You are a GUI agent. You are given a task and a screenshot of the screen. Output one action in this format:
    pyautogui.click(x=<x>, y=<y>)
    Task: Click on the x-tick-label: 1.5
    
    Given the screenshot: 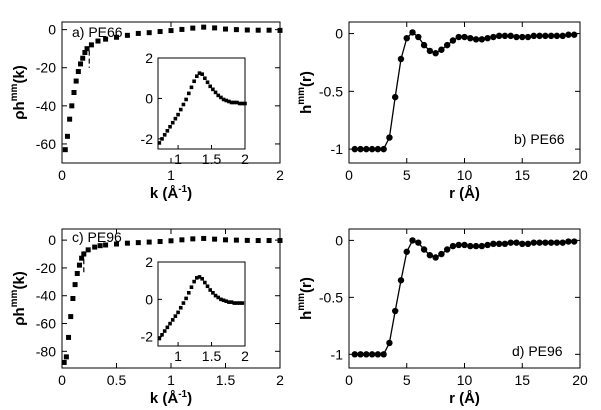 What is the action you would take?
    pyautogui.click(x=226, y=380)
    